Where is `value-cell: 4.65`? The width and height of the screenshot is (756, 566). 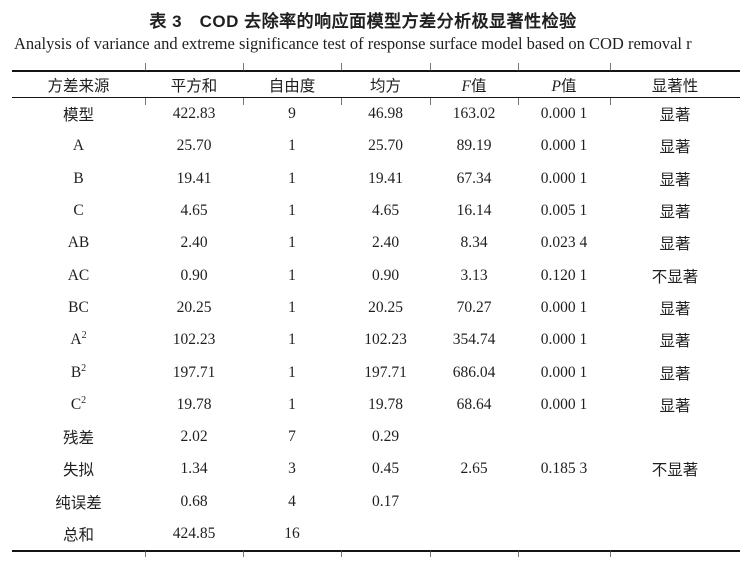
value-cell: 4.65 is located at coordinates (194, 211).